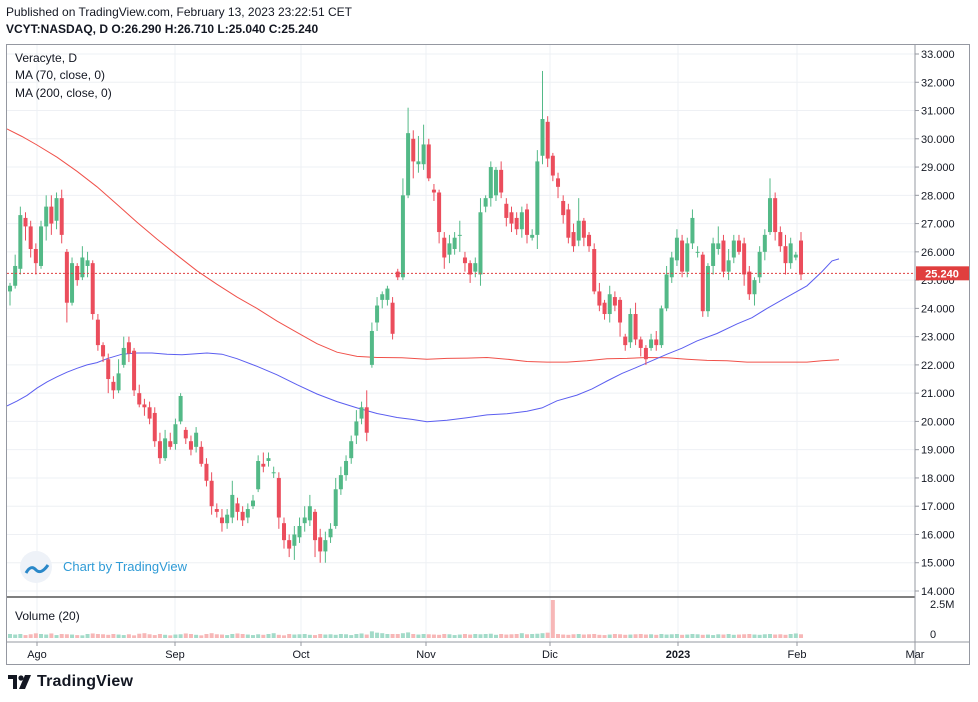  I want to click on watermark-text: Chart by TradingView, so click(125, 566).